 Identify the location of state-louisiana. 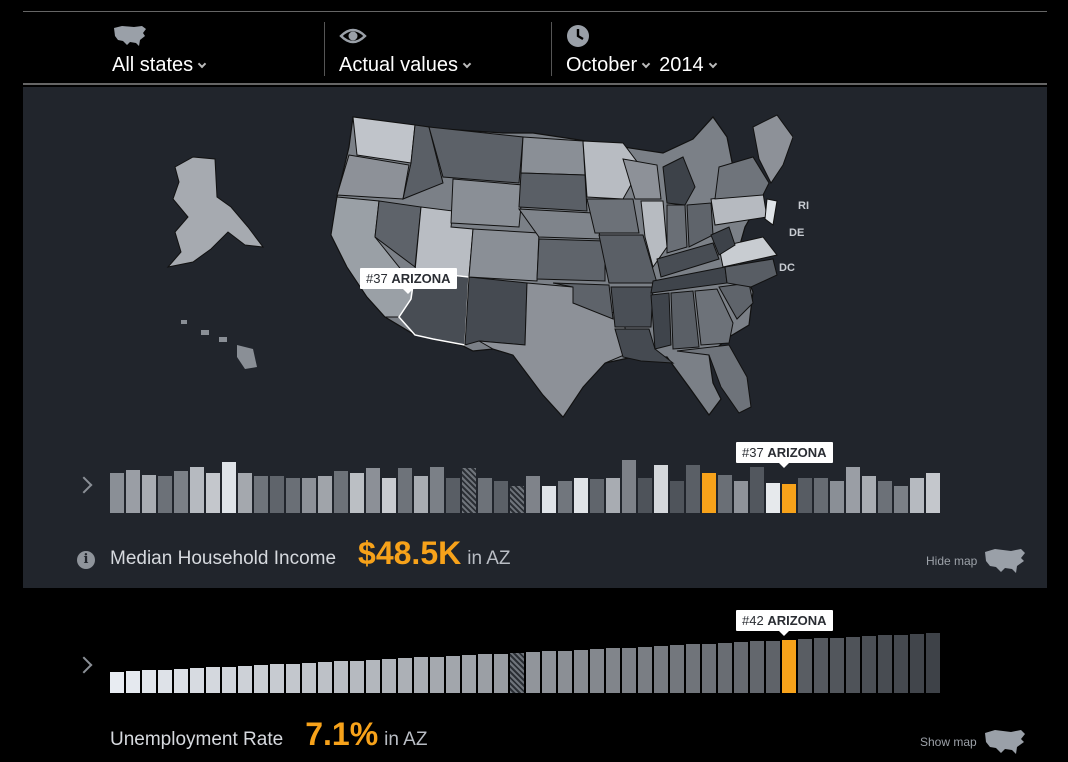
(644, 346).